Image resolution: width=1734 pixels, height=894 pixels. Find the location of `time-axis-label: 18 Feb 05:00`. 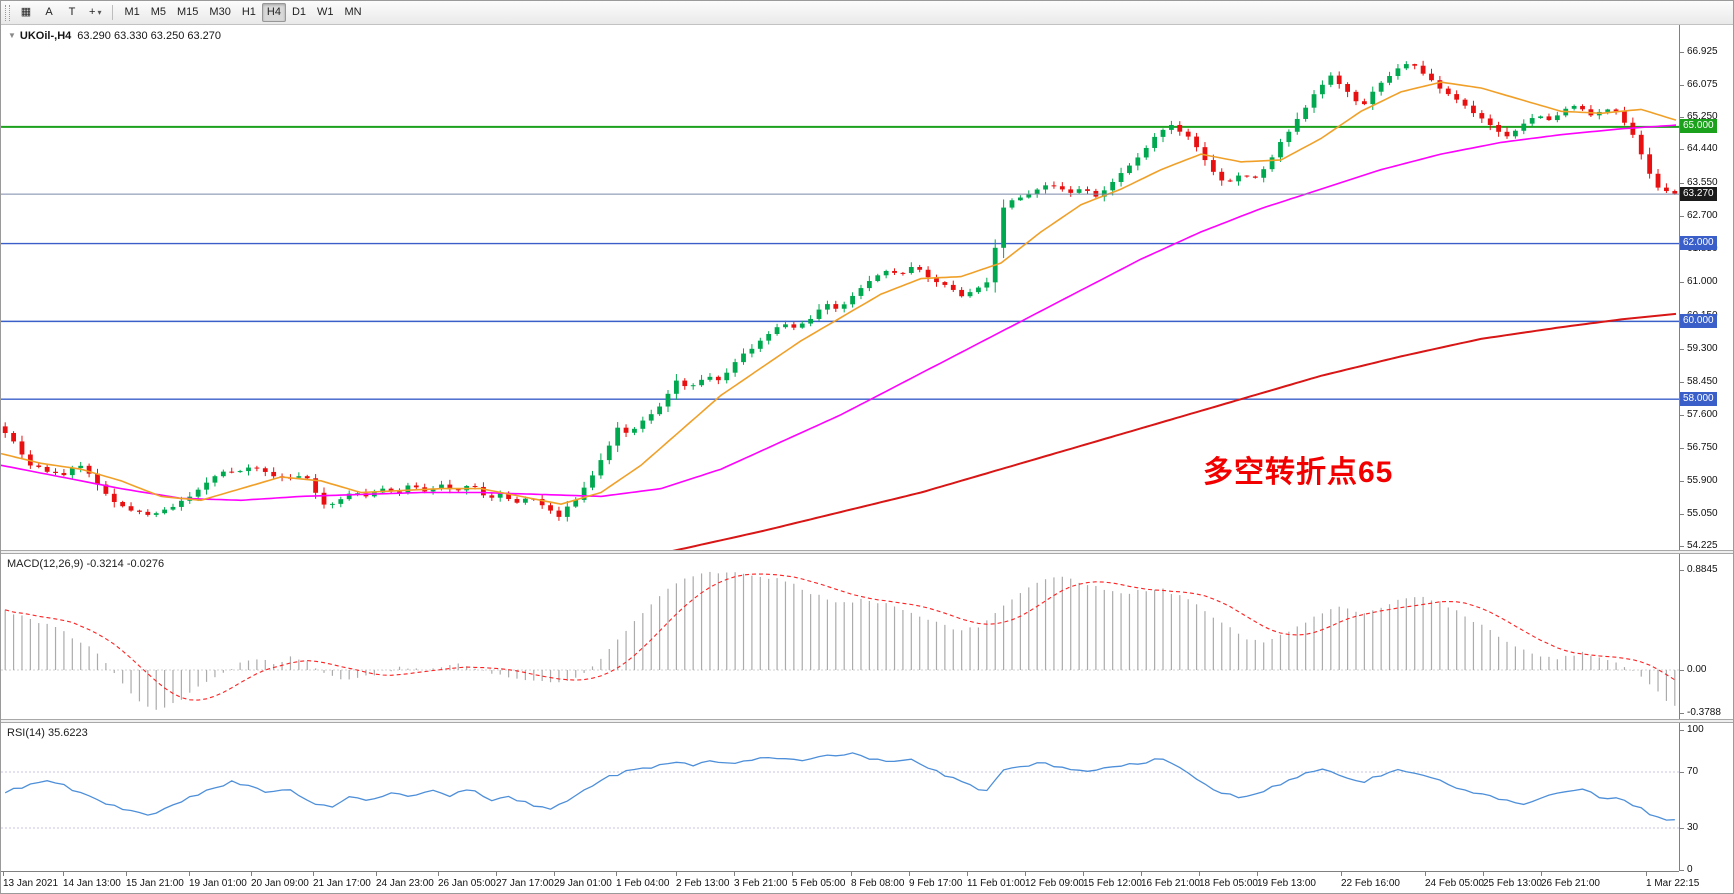

time-axis-label: 18 Feb 05:00 is located at coordinates (1228, 883).